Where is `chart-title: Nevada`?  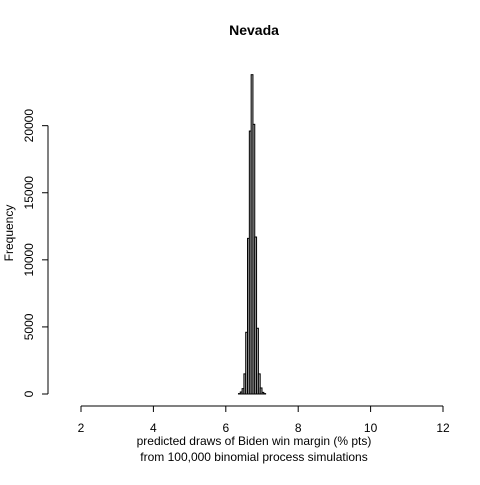 chart-title: Nevada is located at coordinates (254, 30).